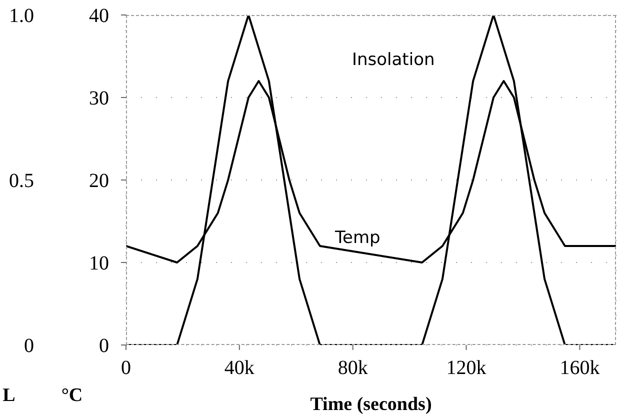 The image size is (619, 416). What do you see at coordinates (21, 181) in the screenshot?
I see `y2-tick-label: 0.5` at bounding box center [21, 181].